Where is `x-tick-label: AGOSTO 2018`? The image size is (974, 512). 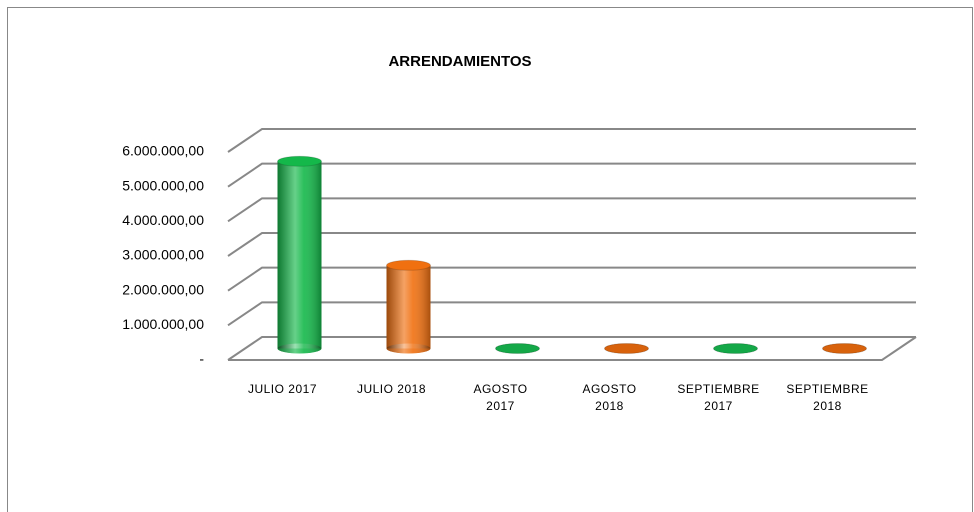 x-tick-label: AGOSTO 2018 is located at coordinates (609, 397).